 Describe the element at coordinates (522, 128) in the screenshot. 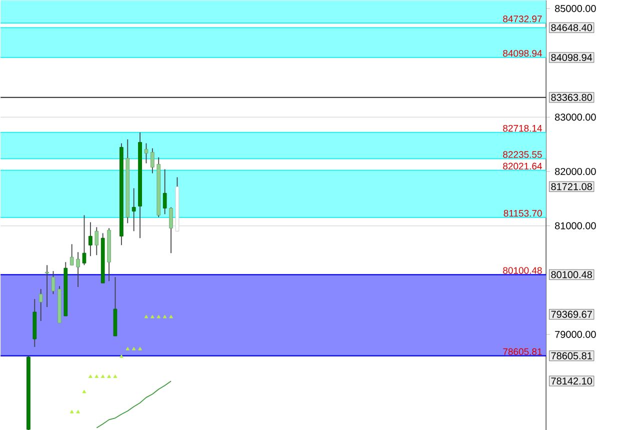

I see `ref-line-label: 82718.14` at that location.